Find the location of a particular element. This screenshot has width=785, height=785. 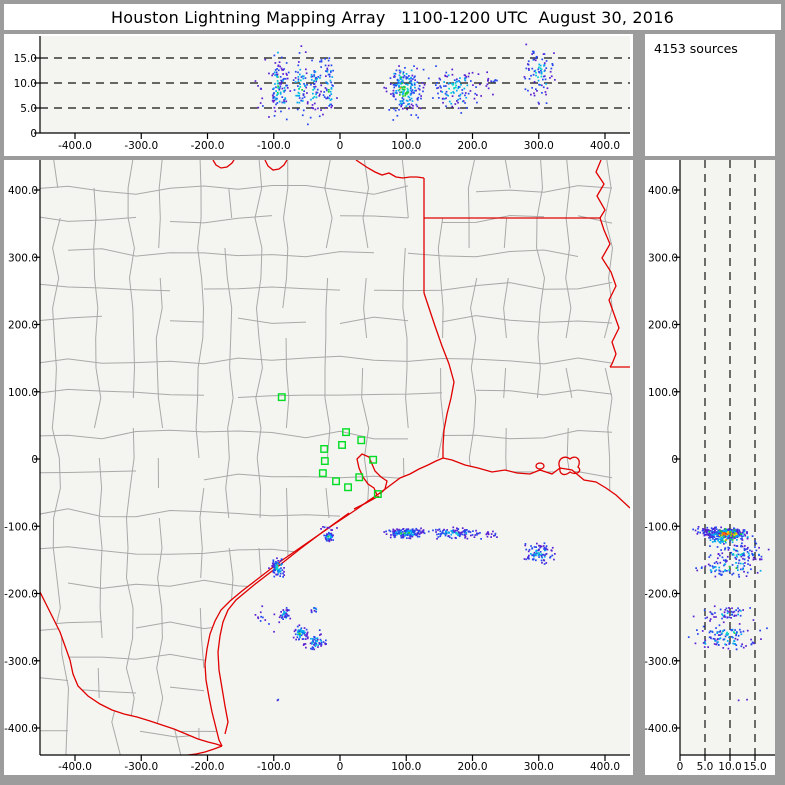

map-y-tick-label: -400.0 is located at coordinates (21, 729).